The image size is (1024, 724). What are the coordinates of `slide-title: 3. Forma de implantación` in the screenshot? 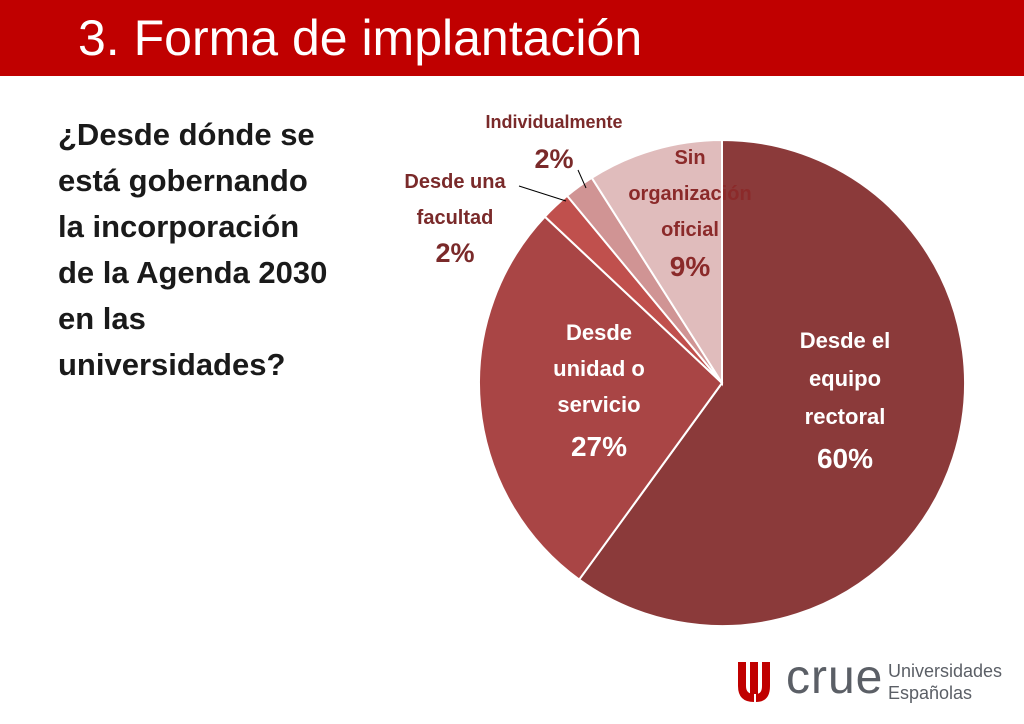 It's located at (360, 38).